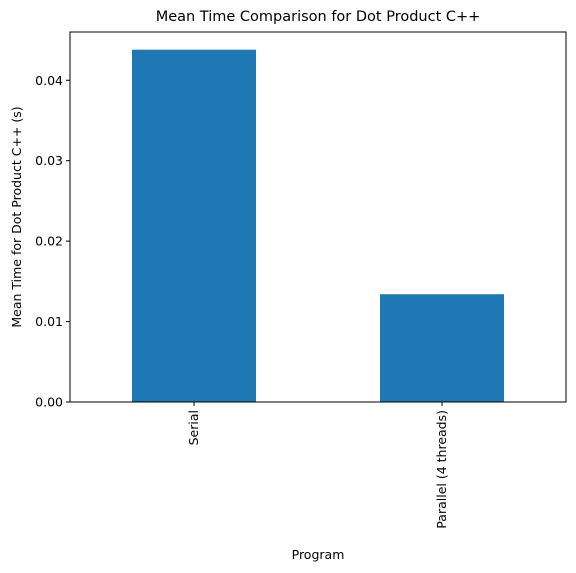  I want to click on x-axis-label: Program, so click(318, 554).